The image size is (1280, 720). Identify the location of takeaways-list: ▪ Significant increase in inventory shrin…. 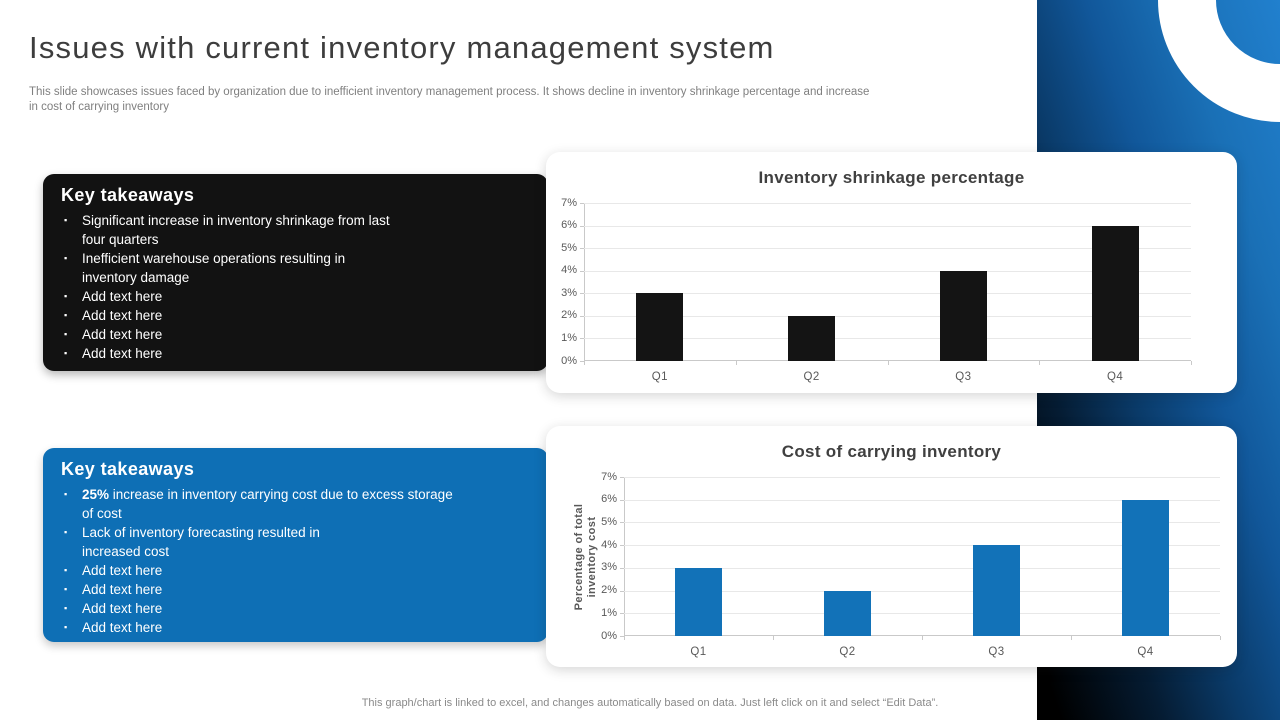
(295, 287).